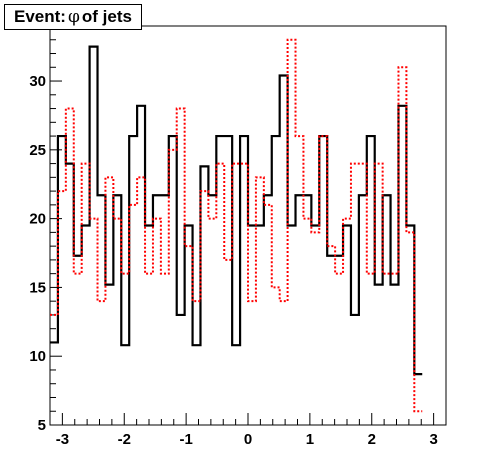  What do you see at coordinates (106, 16) in the screenshot?
I see `chart-title-suffix: of jets` at bounding box center [106, 16].